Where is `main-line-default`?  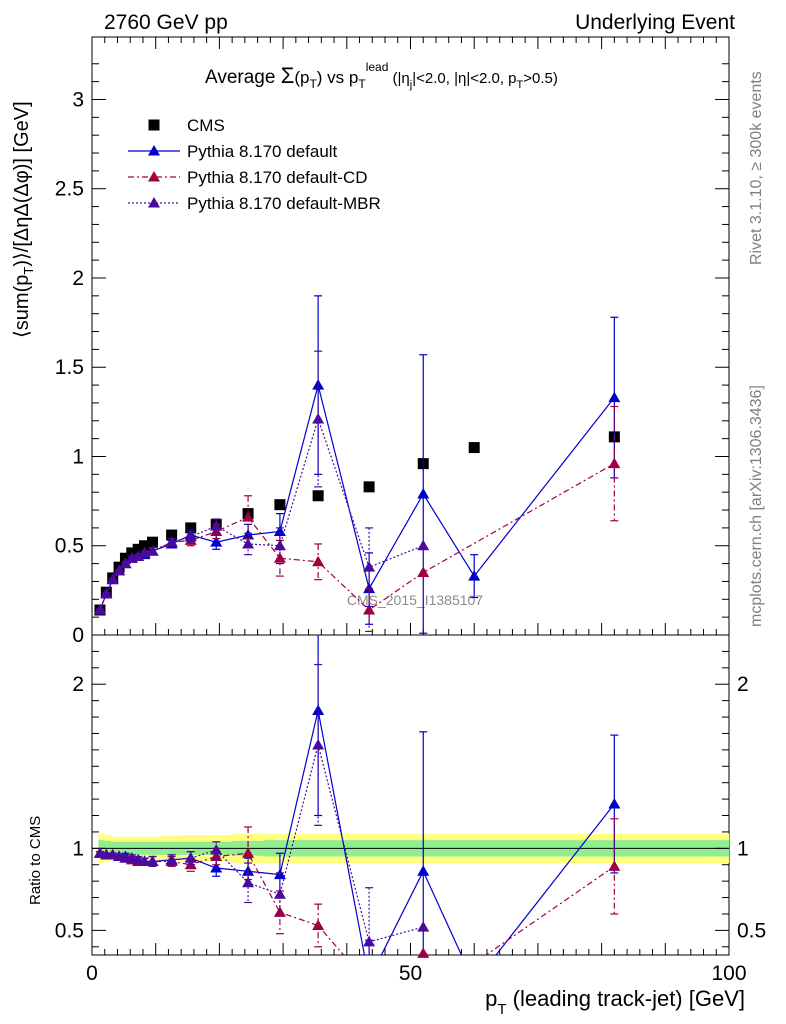 main-line-default is located at coordinates (357, 497).